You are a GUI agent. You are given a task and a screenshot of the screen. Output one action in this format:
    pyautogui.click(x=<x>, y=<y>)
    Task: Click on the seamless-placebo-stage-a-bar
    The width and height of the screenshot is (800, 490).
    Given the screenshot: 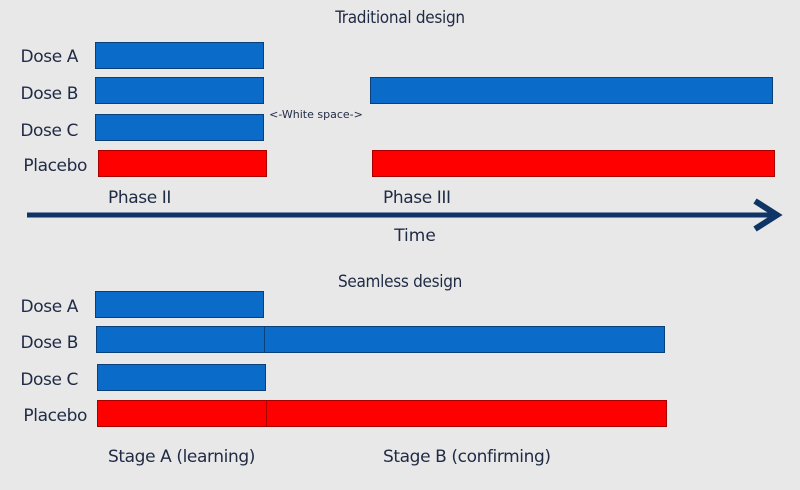 What is the action you would take?
    pyautogui.click(x=182, y=413)
    